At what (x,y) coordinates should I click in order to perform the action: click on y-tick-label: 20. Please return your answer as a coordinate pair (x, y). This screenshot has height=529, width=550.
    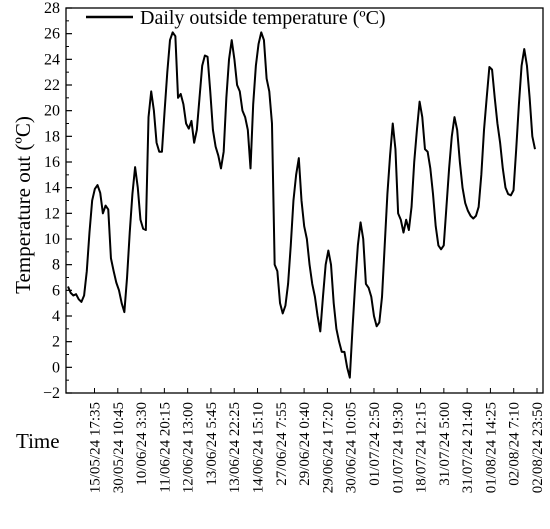
    Looking at the image, I should click on (52, 111).